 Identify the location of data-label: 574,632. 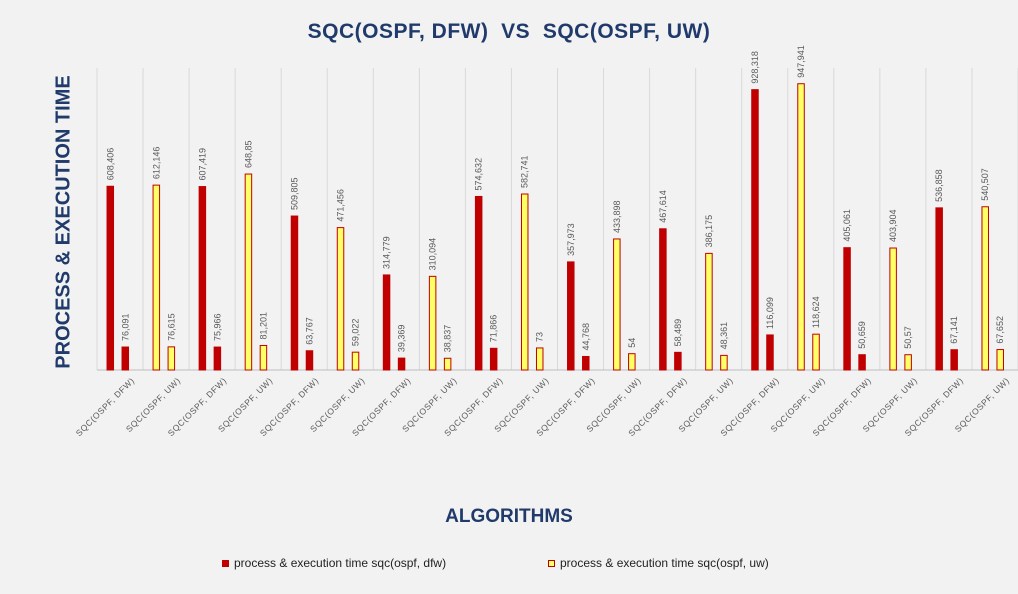
(479, 174).